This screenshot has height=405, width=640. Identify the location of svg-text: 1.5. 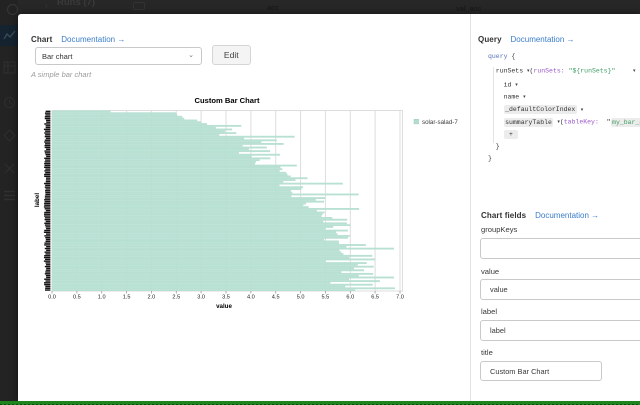
(127, 298).